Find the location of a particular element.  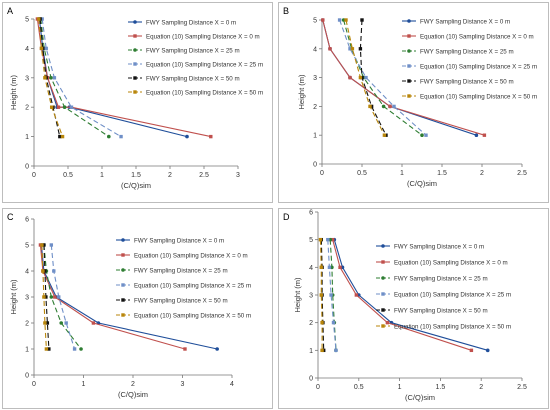

legend-entry: FWY Sampling Distance X = 50 m is located at coordinates (181, 300).